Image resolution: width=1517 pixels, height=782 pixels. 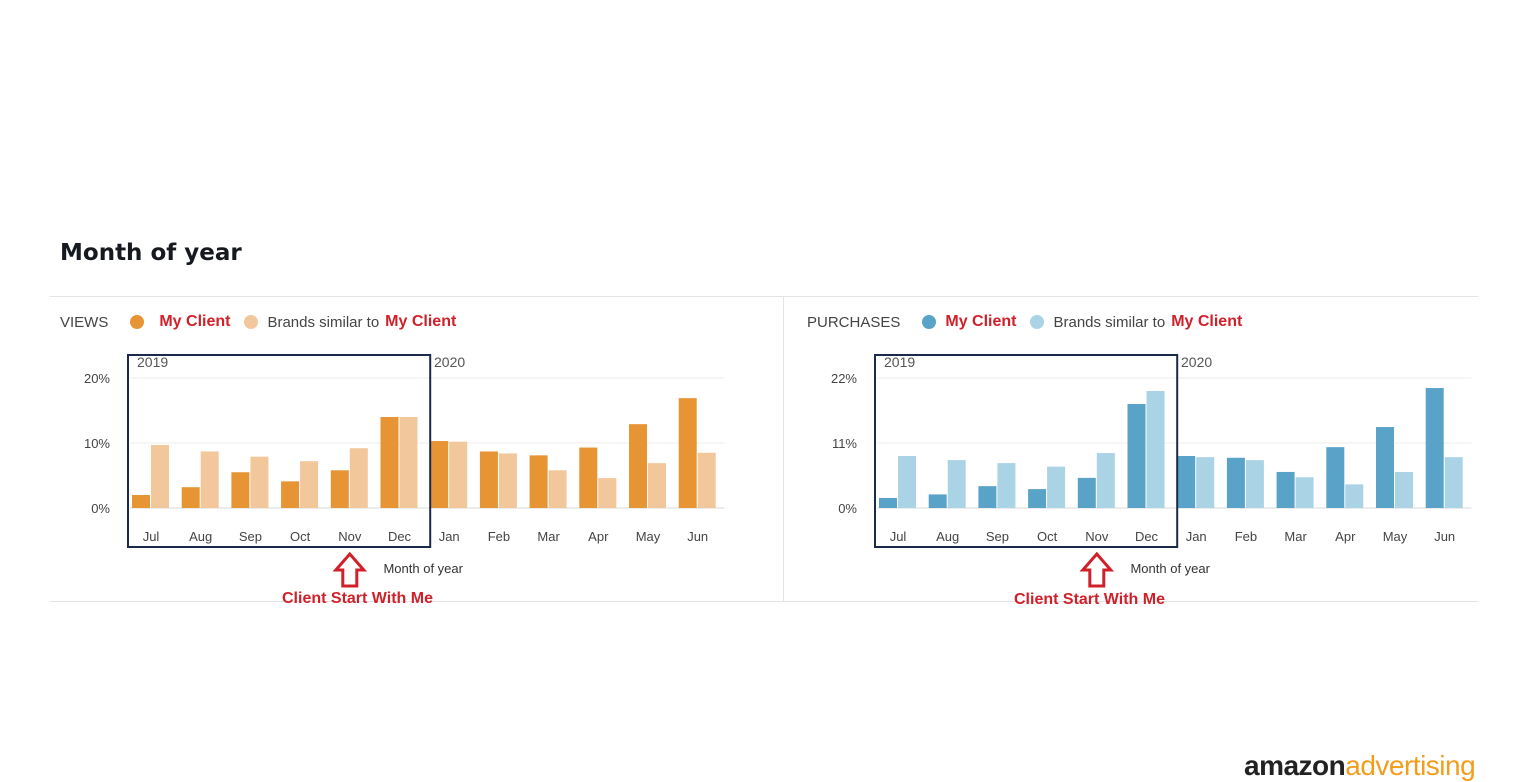 I want to click on panel-divider, so click(x=783, y=449).